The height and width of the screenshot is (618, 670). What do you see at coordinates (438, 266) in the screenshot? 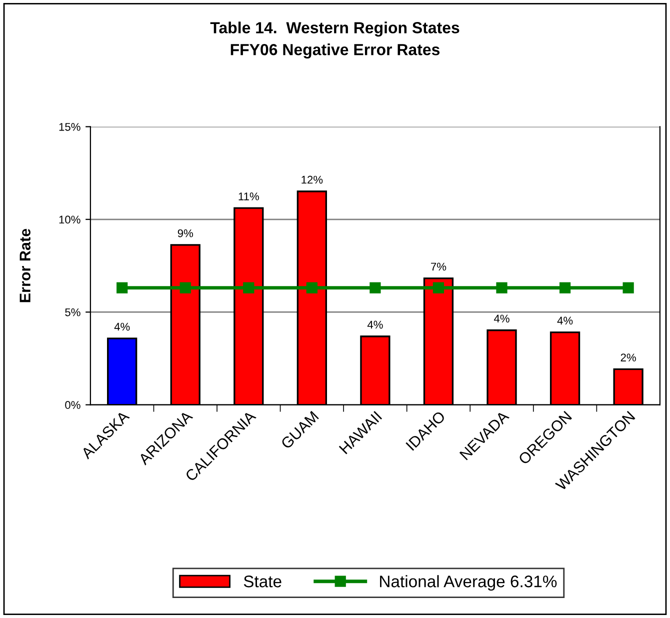
I see `data-label: 7%` at bounding box center [438, 266].